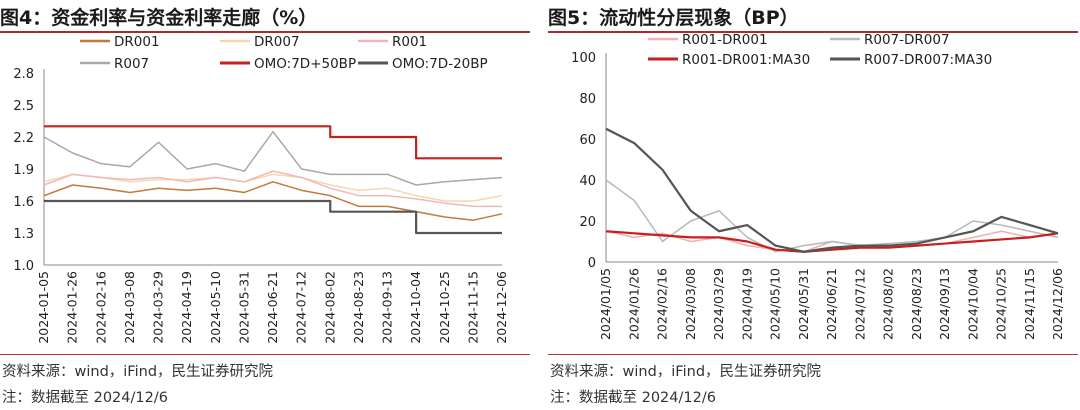 This screenshot has width=1080, height=410. What do you see at coordinates (583, 58) in the screenshot?
I see `y-tick-label: 100` at bounding box center [583, 58].